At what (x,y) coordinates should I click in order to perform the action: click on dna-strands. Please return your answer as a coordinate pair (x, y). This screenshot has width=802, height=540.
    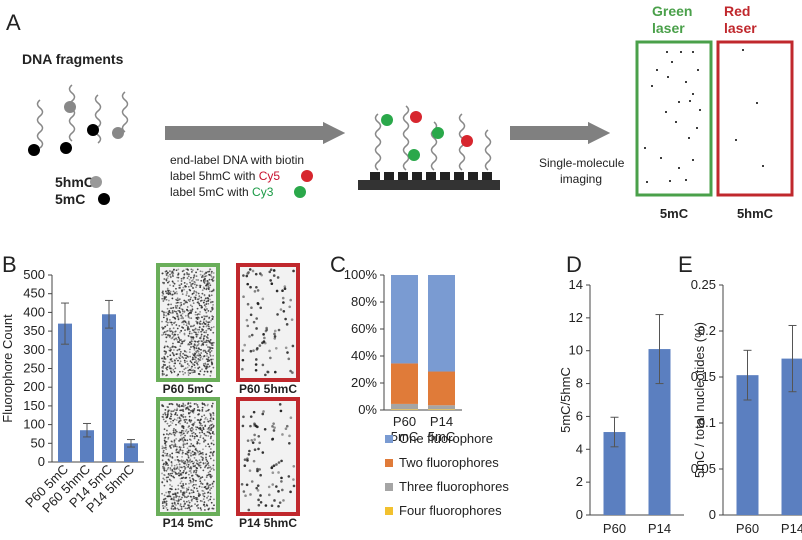
    Looking at the image, I should click on (82, 116).